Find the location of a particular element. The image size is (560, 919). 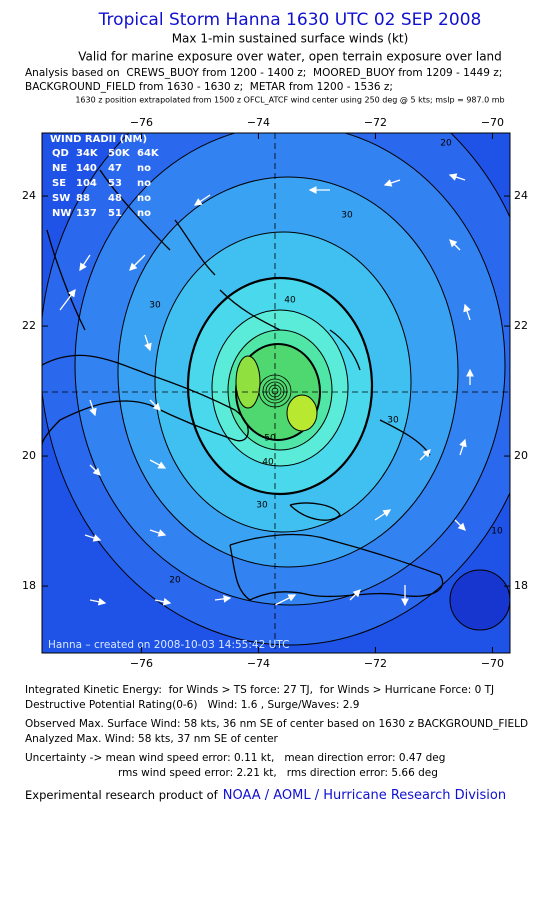

wind-radii-cell: 140 is located at coordinates (86, 168).